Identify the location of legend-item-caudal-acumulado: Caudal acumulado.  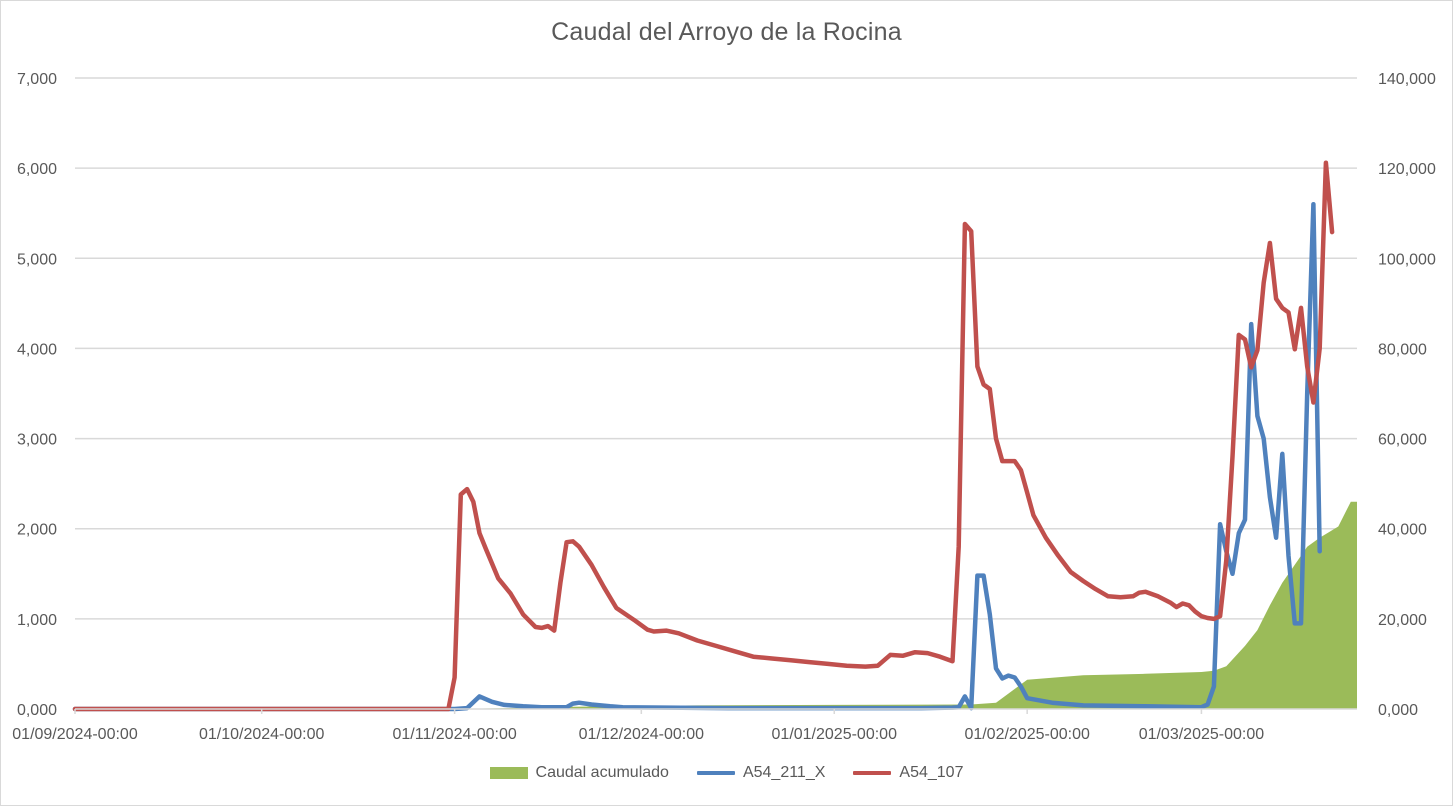
(579, 773).